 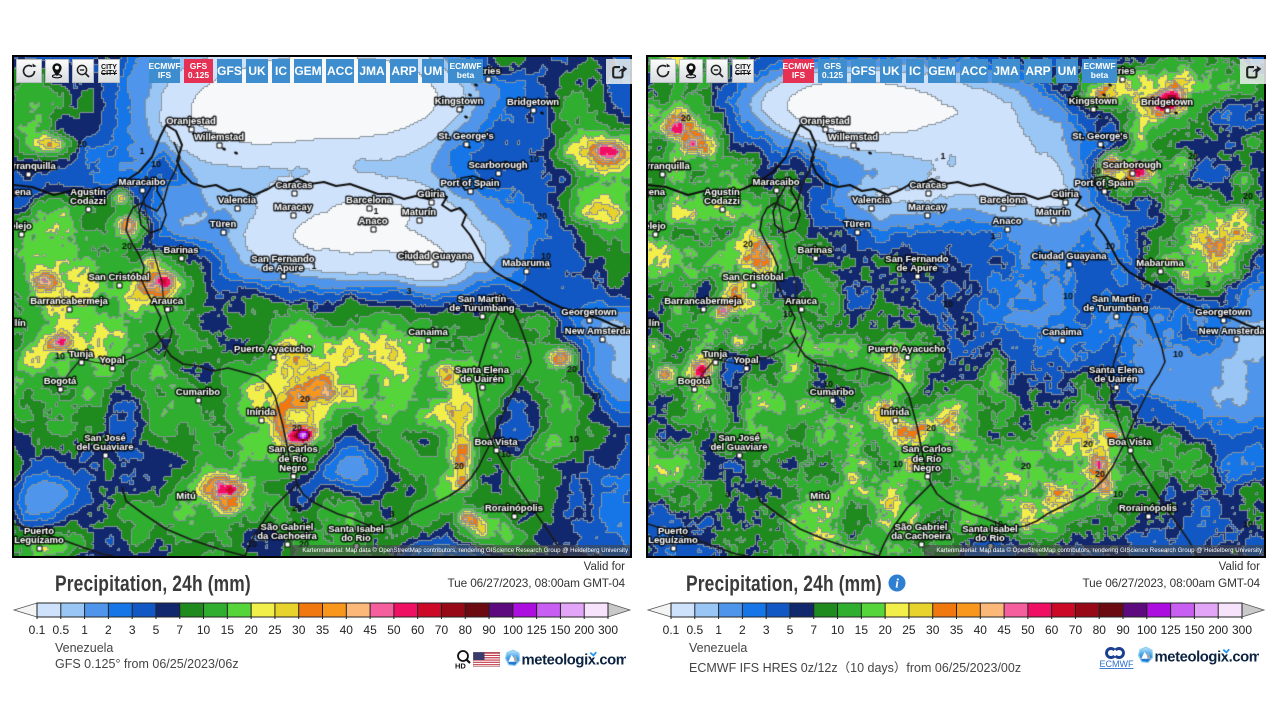 I want to click on svg-text: HD, so click(x=460, y=666).